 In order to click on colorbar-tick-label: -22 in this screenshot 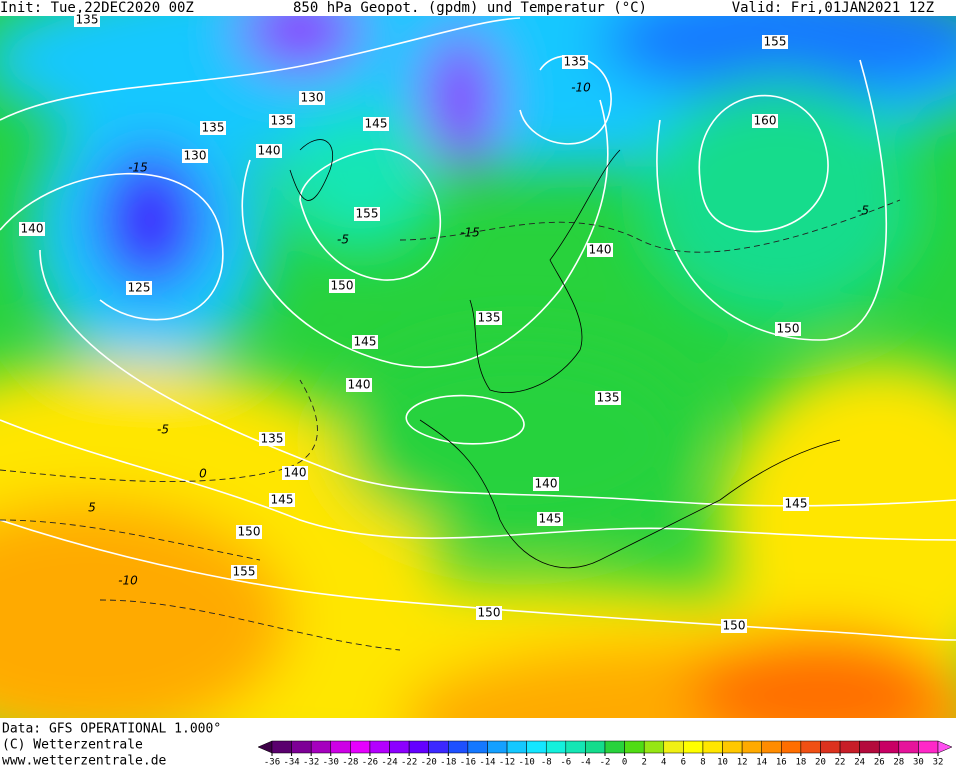, I will do `click(409, 763)`.